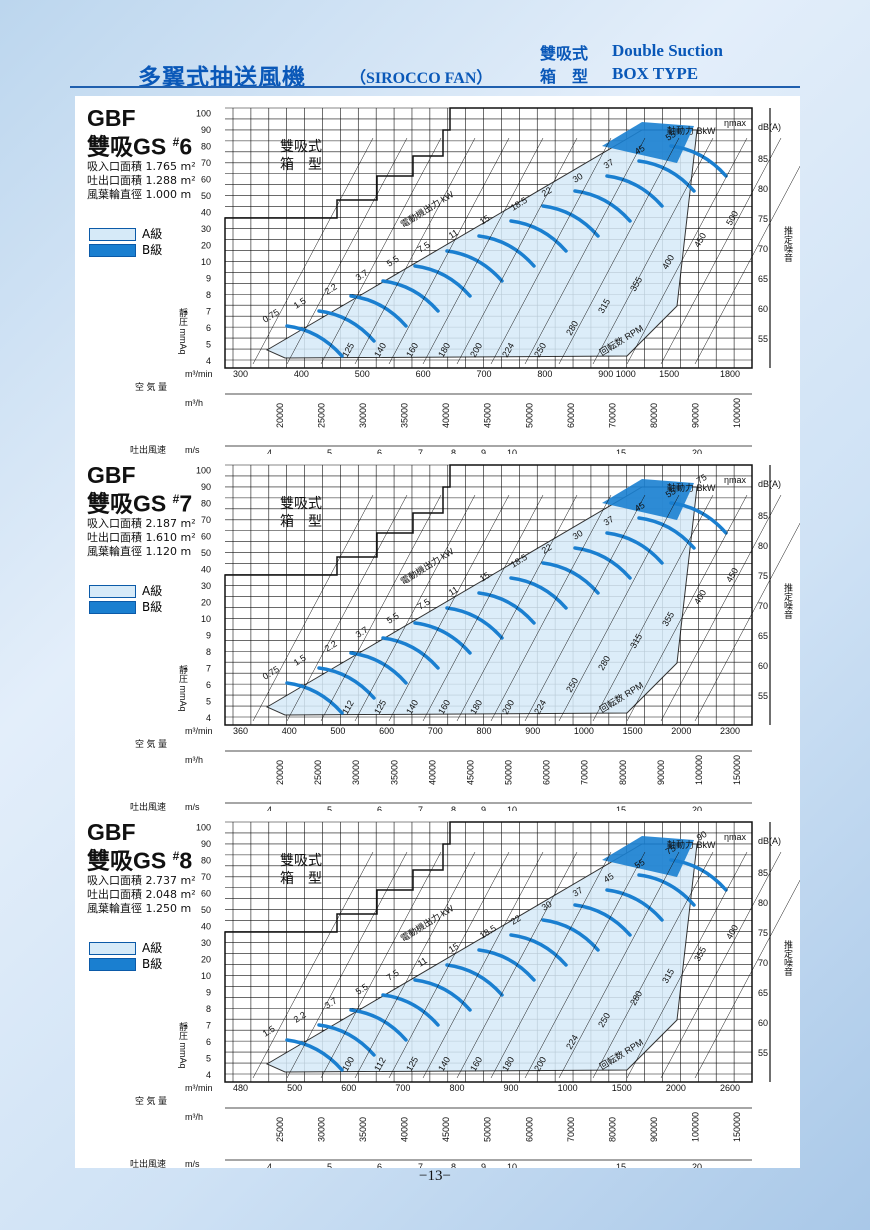  Describe the element at coordinates (206, 910) in the screenshot. I see `pressure-tick-label: 50` at that location.